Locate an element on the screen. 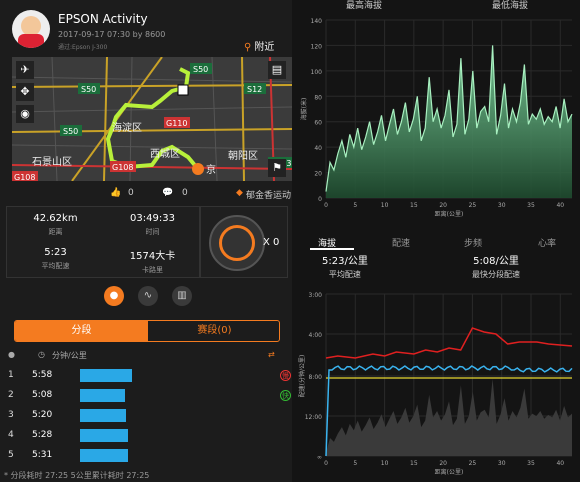  segment-time: 5:08 is located at coordinates (42, 395).